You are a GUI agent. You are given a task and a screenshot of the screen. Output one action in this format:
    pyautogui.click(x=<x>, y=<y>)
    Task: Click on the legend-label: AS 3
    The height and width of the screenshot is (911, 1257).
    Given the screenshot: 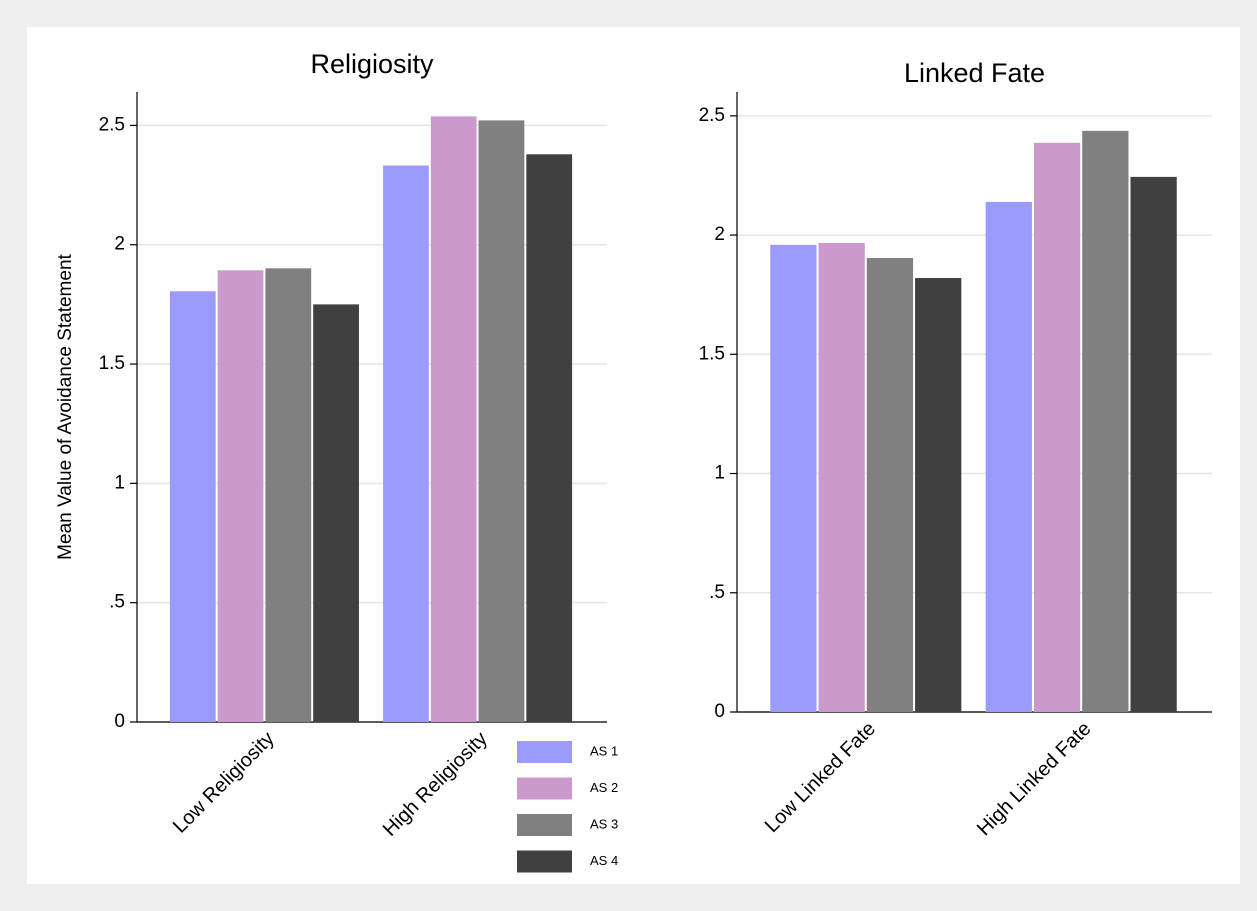 What is the action you would take?
    pyautogui.click(x=604, y=823)
    